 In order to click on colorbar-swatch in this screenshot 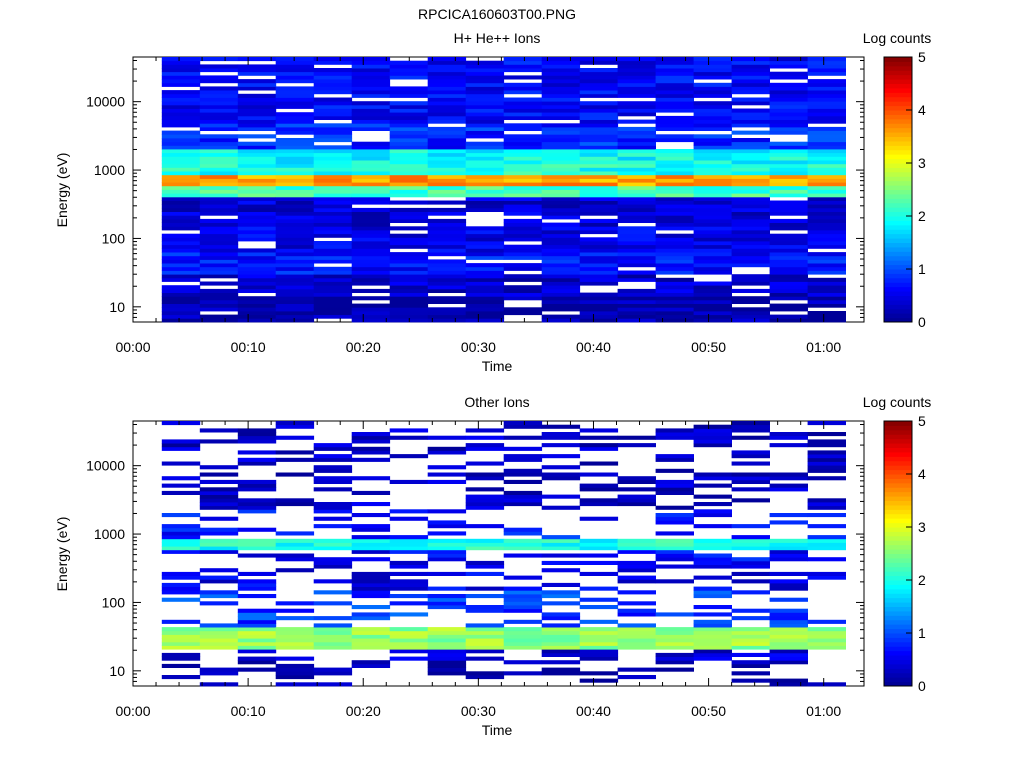, I will do `click(898, 512)`.